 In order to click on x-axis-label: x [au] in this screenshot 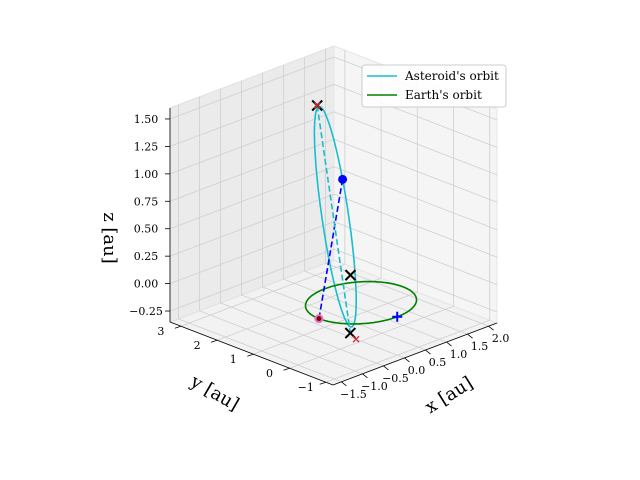, I will do `click(448, 395)`.